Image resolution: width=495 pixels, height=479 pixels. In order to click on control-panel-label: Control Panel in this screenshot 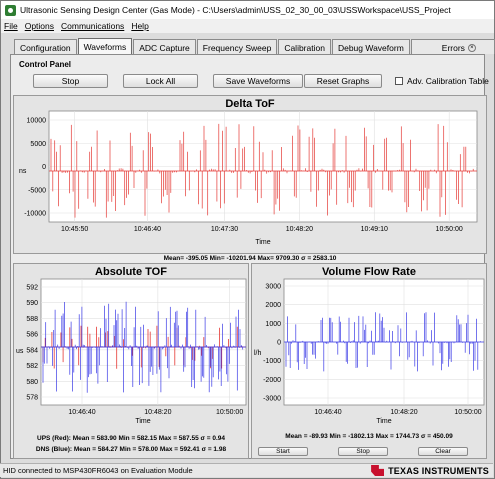, I will do `click(45, 64)`.